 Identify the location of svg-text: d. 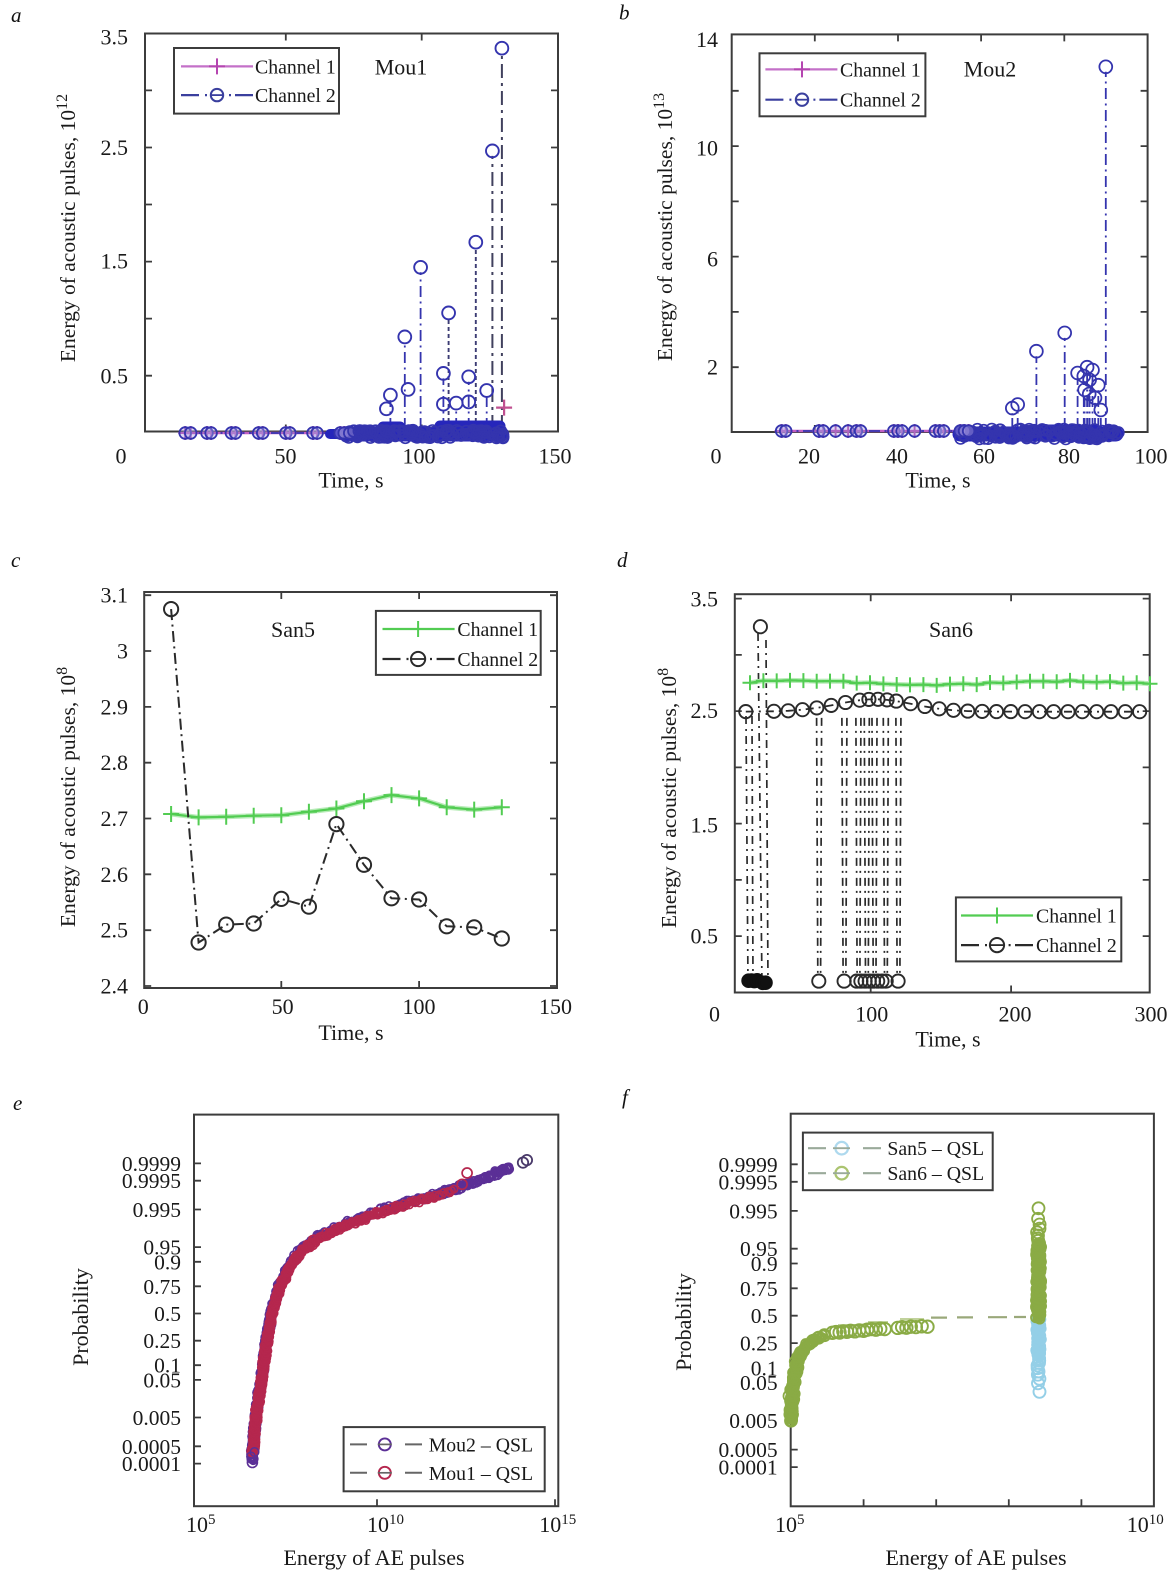
(622, 560).